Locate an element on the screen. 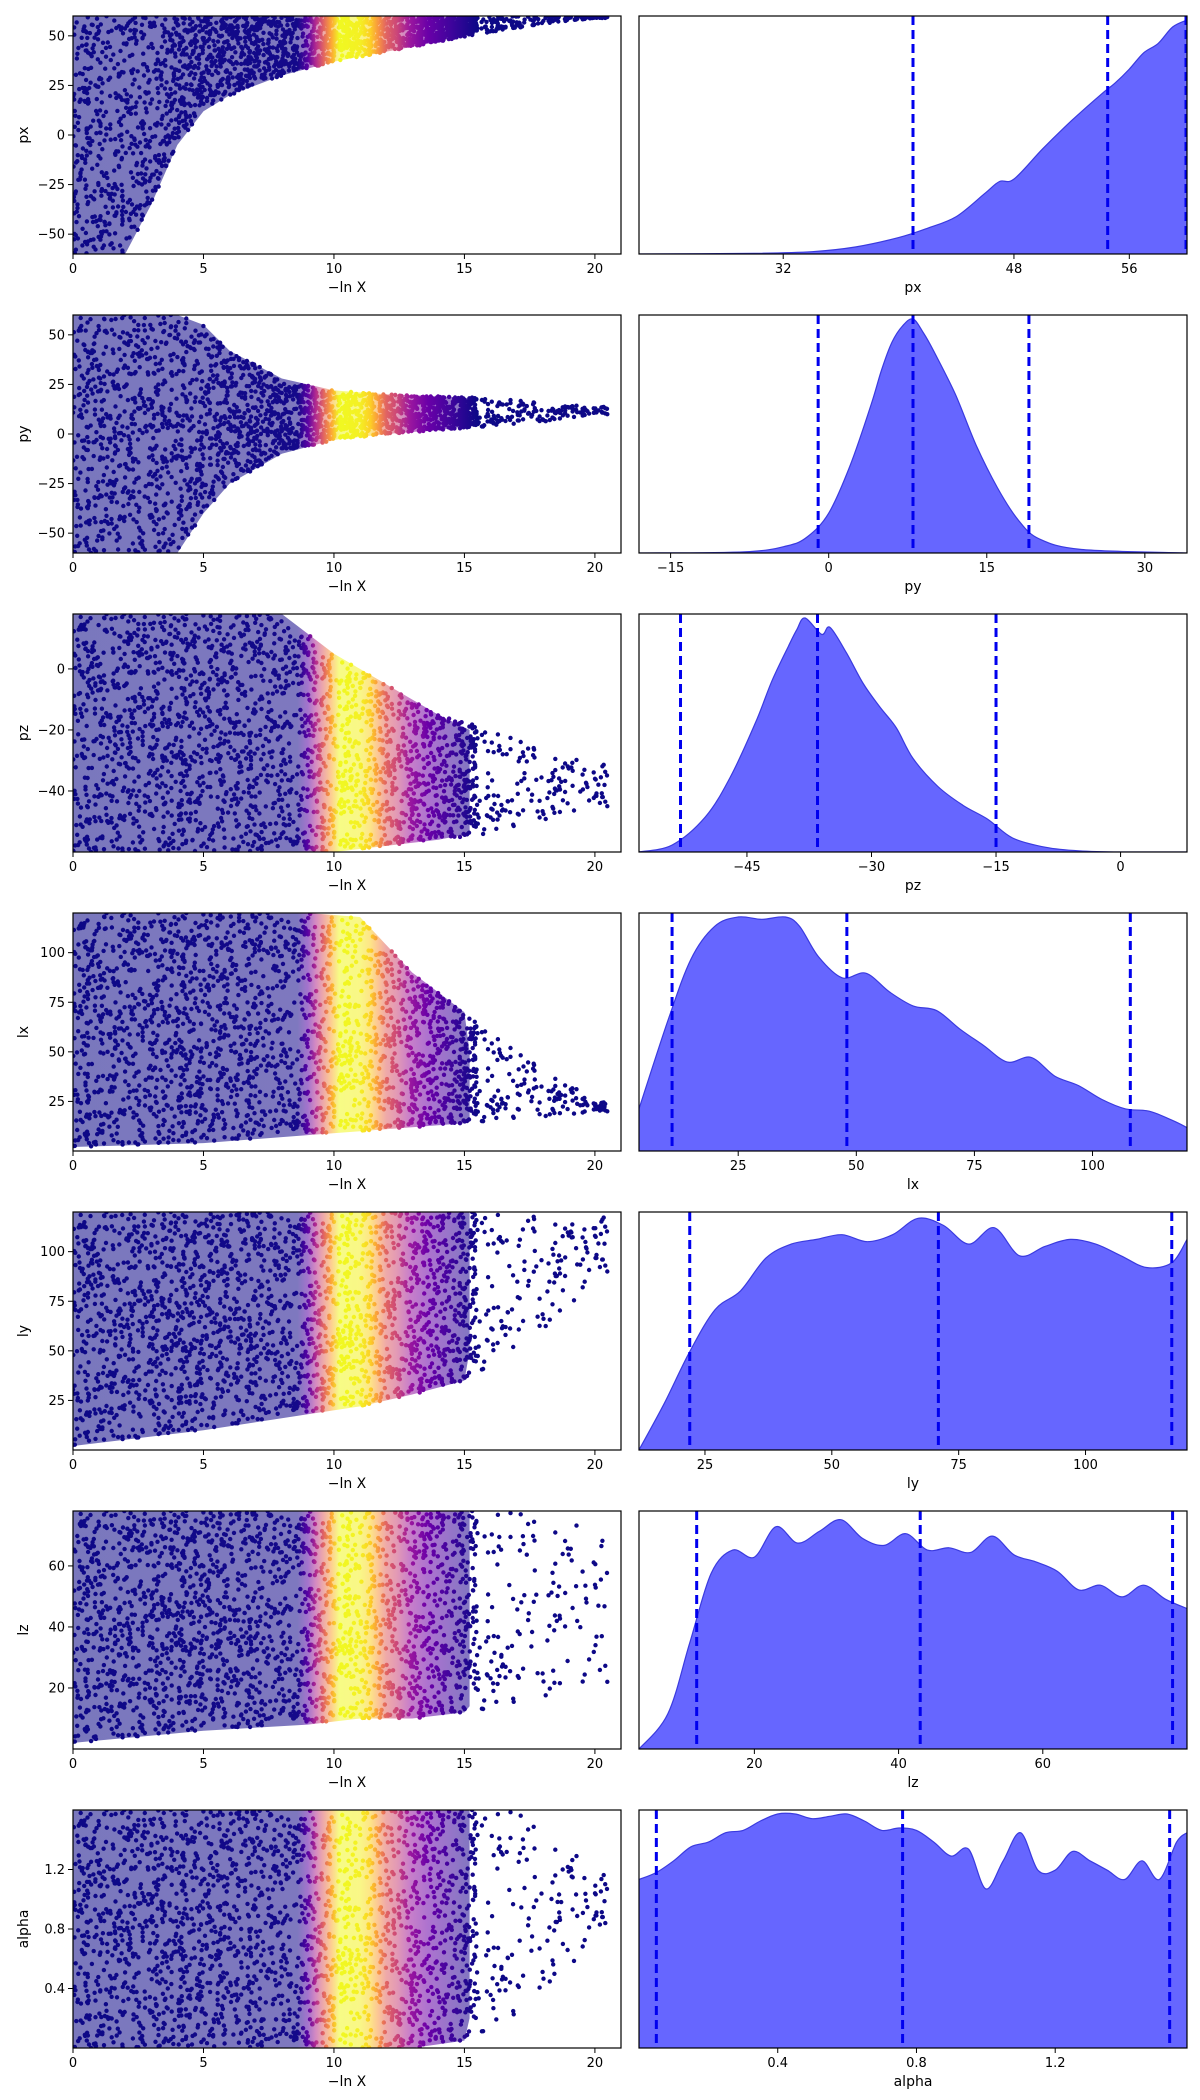 This screenshot has height=2100, width=1200. x-tick-label: 0.8 is located at coordinates (916, 2063).